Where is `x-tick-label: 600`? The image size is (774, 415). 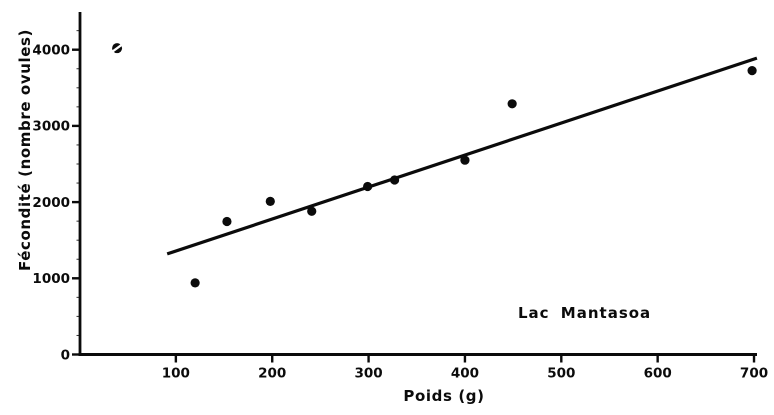 x-tick-label: 600 is located at coordinates (658, 374).